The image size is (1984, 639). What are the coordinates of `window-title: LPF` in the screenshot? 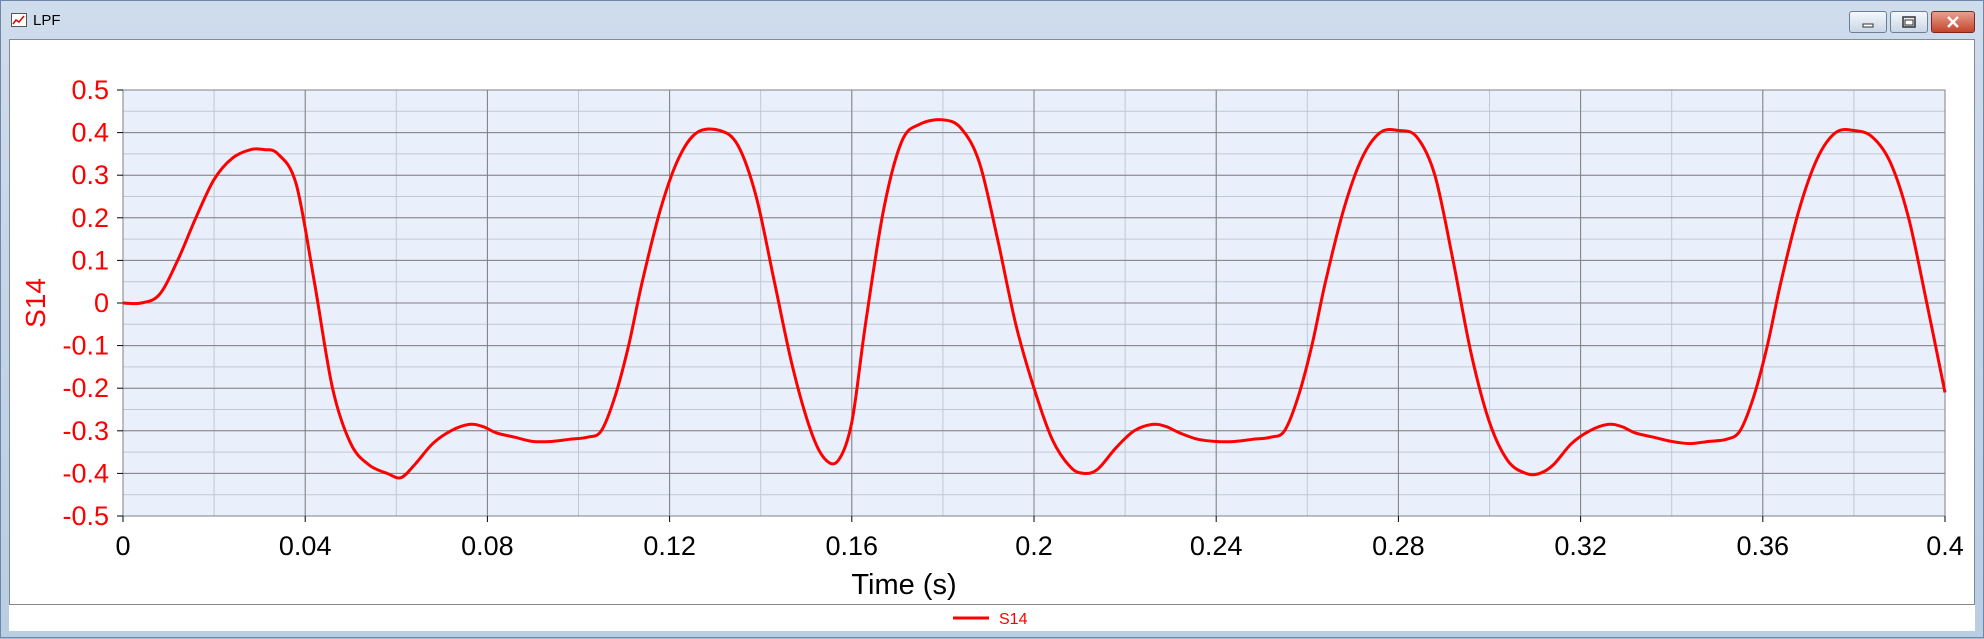 It's located at (47, 20).